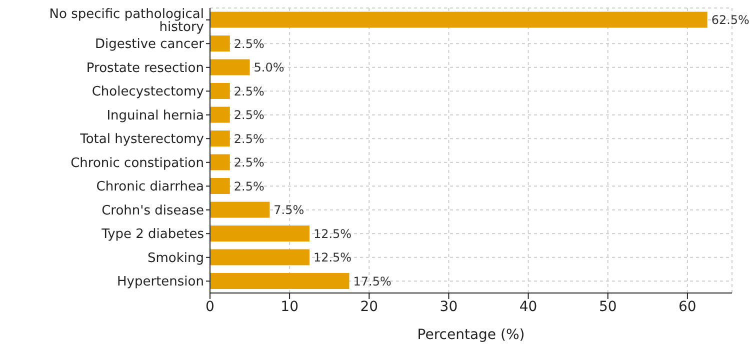 The width and height of the screenshot is (750, 349). I want to click on y-tick-label: Chronic diarrhea, so click(150, 187).